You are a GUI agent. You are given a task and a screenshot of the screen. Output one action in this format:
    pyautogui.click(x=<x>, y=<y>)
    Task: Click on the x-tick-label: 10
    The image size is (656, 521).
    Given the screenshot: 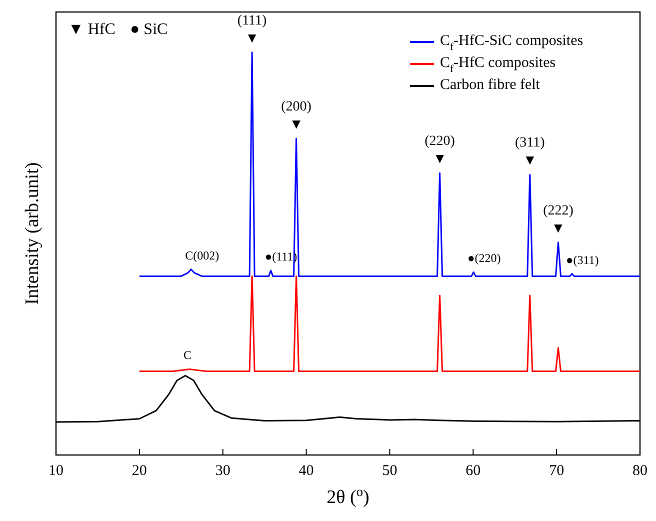 What is the action you would take?
    pyautogui.click(x=56, y=471)
    